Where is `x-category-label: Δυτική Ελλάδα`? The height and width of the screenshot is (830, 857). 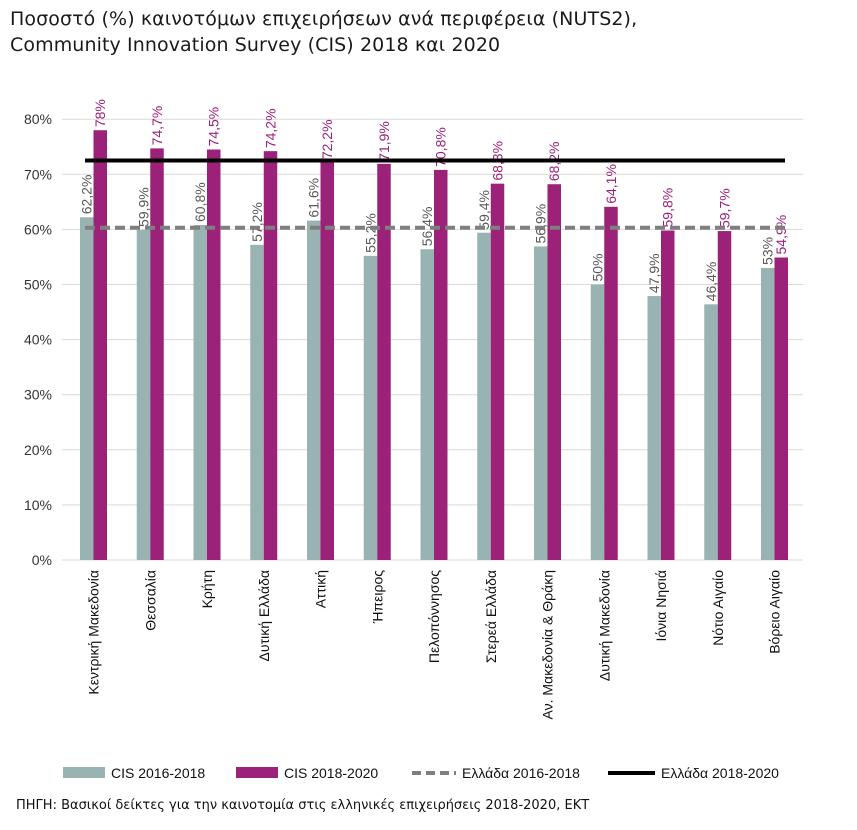 x-category-label: Δυτική Ελλάδα is located at coordinates (264, 615).